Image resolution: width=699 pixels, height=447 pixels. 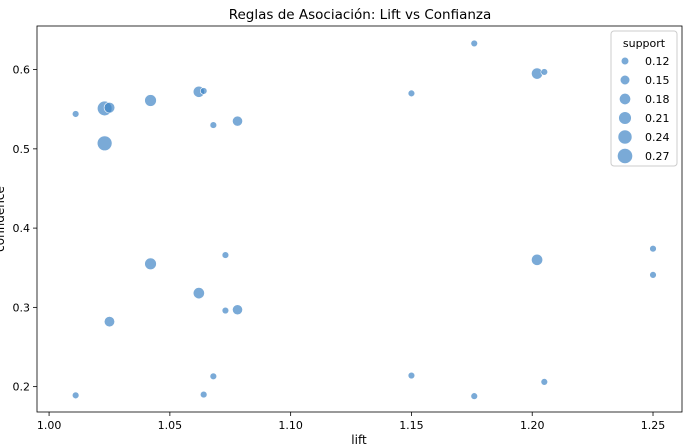 I want to click on x-tick-label: 1.10, so click(x=290, y=425).